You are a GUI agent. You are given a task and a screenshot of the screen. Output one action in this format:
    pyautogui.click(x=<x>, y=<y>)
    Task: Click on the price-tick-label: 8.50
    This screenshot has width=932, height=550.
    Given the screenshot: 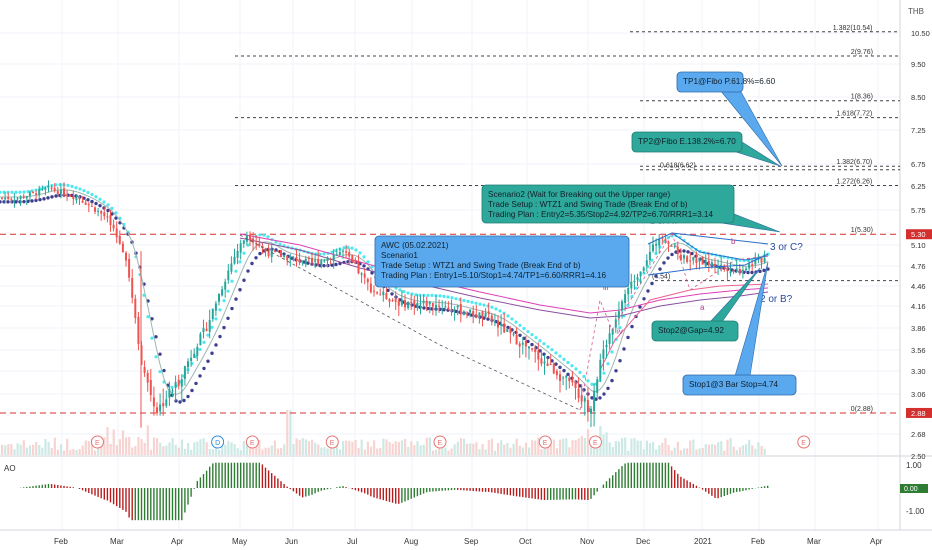 What is the action you would take?
    pyautogui.click(x=918, y=97)
    